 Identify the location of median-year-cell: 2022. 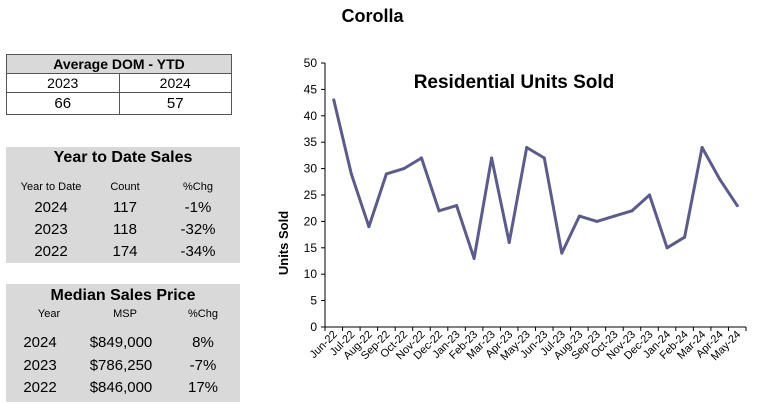
(40, 387).